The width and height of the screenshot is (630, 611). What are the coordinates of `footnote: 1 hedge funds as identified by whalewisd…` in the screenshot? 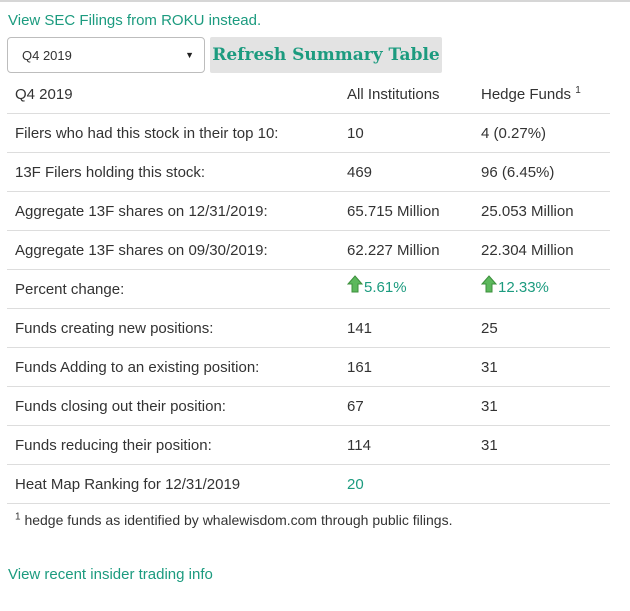 It's located at (233, 520).